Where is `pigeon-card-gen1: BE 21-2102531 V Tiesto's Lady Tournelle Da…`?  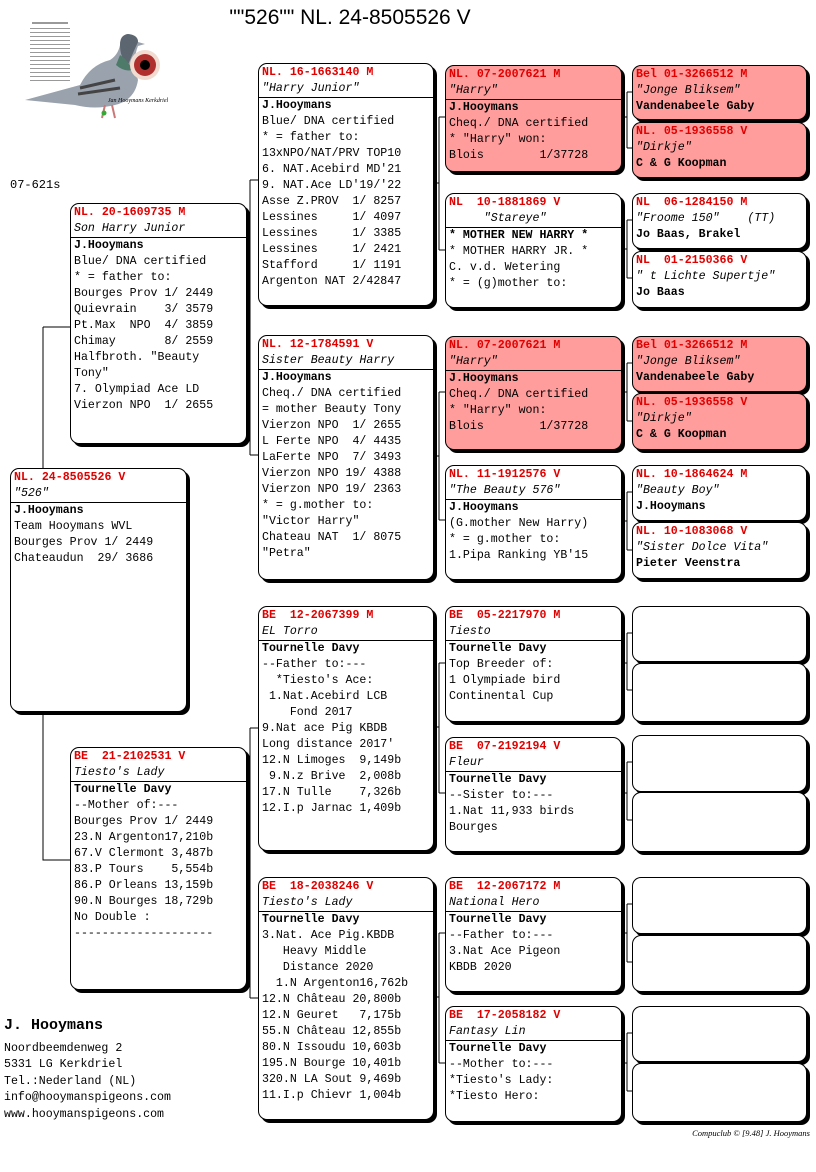
pigeon-card-gen1: BE 21-2102531 V Tiesto's Lady Tournelle Da… is located at coordinates (158, 868).